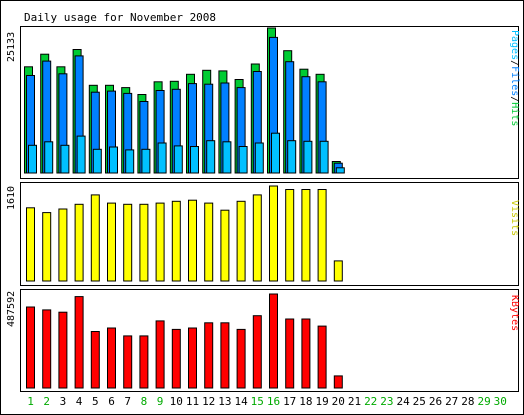  I want to click on day-label: 17, so click(289, 401).